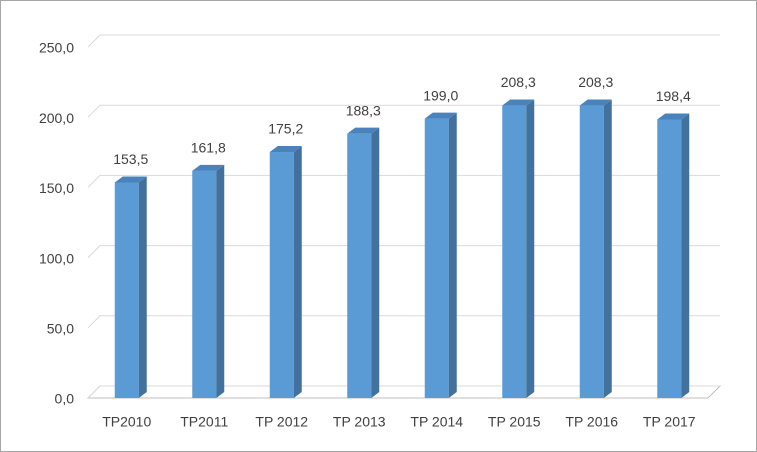 The image size is (757, 452). Describe the element at coordinates (285, 129) in the screenshot. I see `value-label: 175,2` at that location.